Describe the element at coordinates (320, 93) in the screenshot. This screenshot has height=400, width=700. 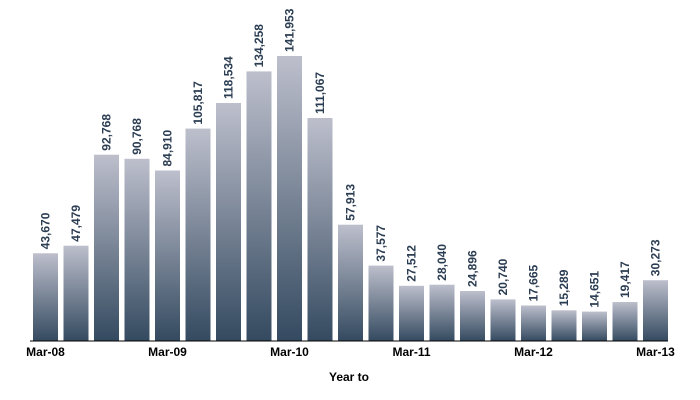
I see `value-label-Jun-10: 111,067` at that location.